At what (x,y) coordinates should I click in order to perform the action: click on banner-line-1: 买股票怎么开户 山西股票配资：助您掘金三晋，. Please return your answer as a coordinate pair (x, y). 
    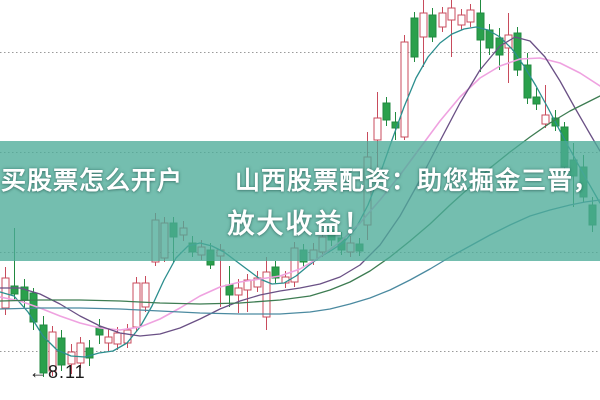
    Looking at the image, I should click on (299, 181).